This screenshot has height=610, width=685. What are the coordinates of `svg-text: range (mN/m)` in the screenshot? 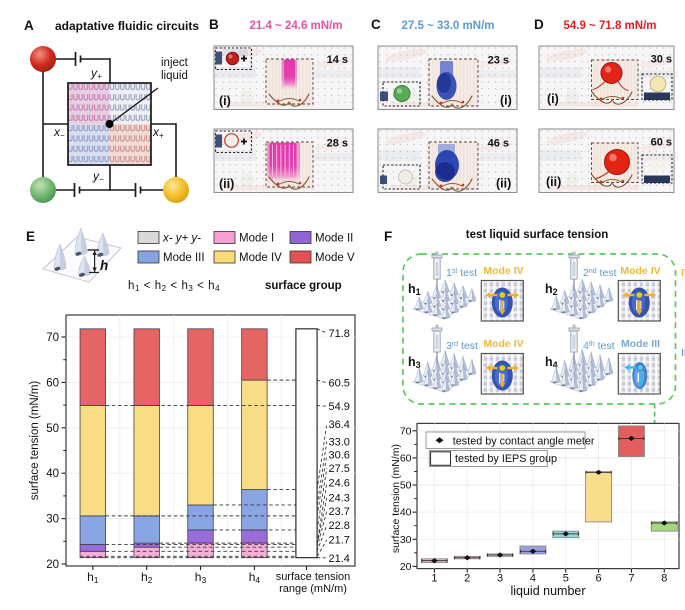 It's located at (313, 589).